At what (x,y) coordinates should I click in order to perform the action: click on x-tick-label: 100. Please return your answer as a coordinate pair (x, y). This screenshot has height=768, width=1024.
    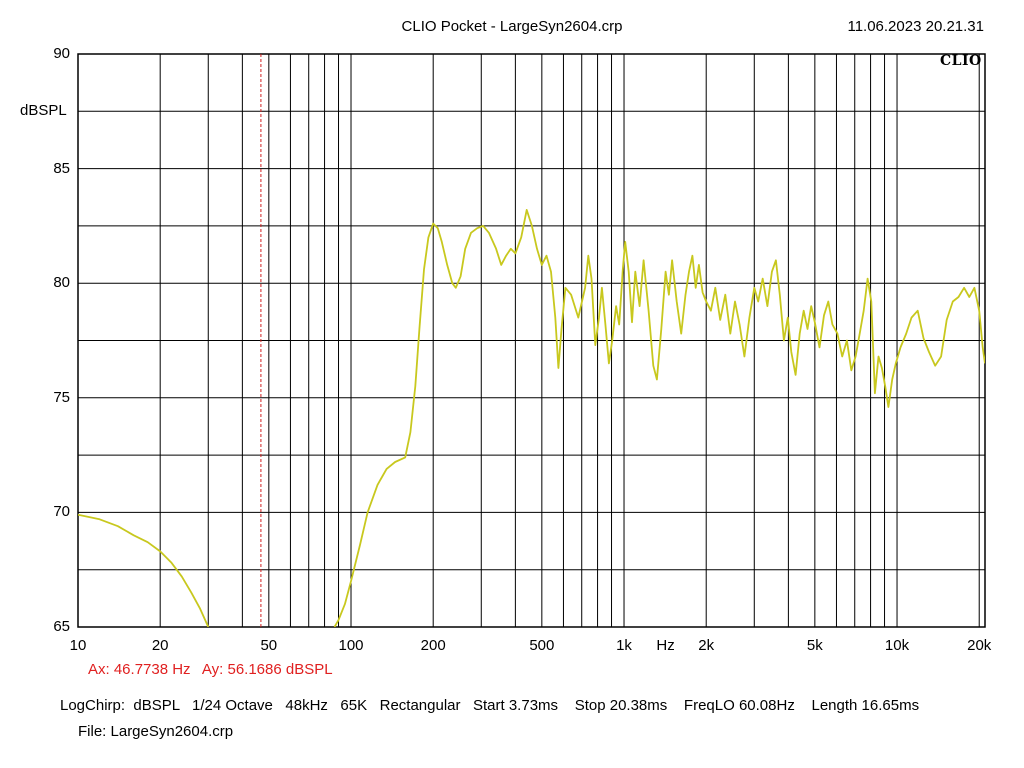
    Looking at the image, I should click on (351, 645).